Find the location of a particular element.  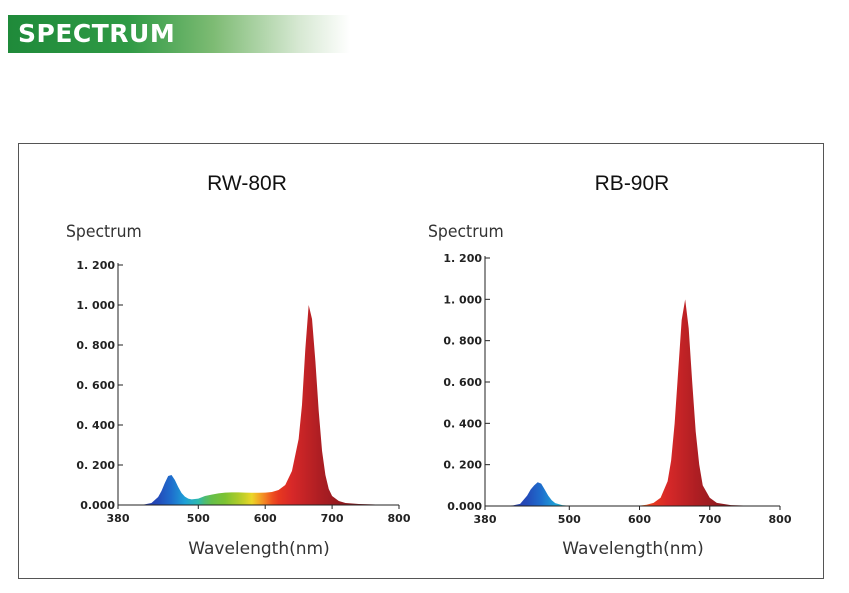

chart-title: RB-90R is located at coordinates (632, 183).